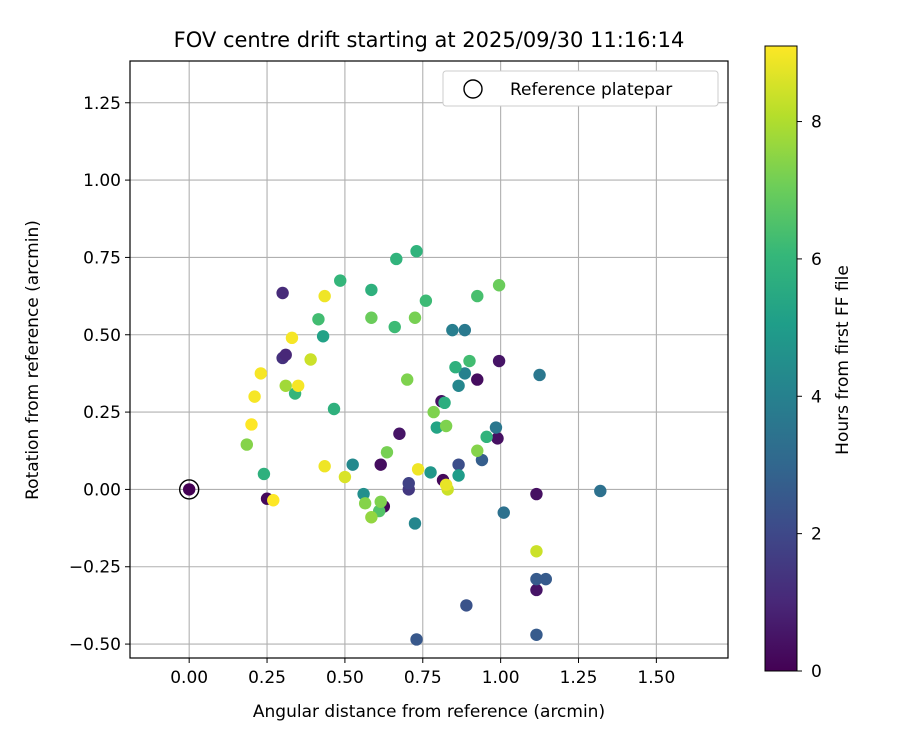 The width and height of the screenshot is (900, 750). I want to click on legend-box, so click(580, 88).